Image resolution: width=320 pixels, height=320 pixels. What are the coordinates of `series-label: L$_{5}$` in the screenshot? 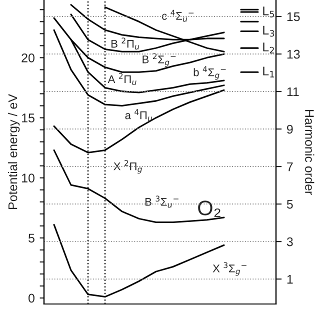 It's located at (268, 12).